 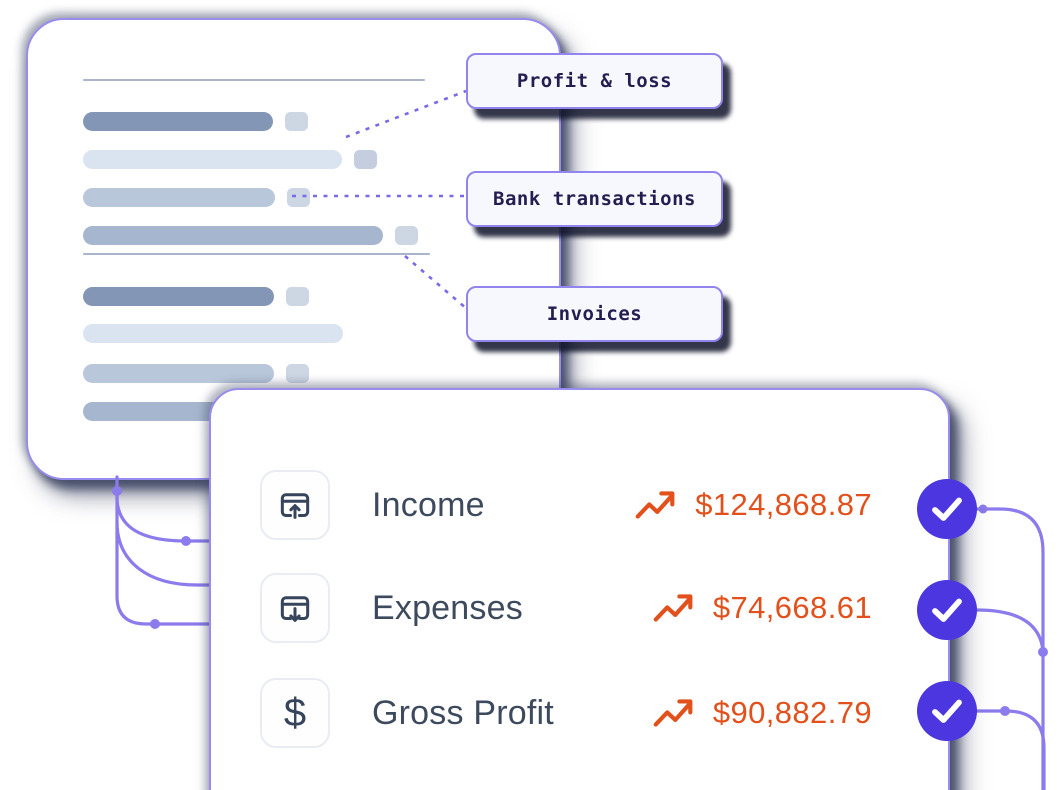 I want to click on row-amount: $124,868.87, so click(x=783, y=504).